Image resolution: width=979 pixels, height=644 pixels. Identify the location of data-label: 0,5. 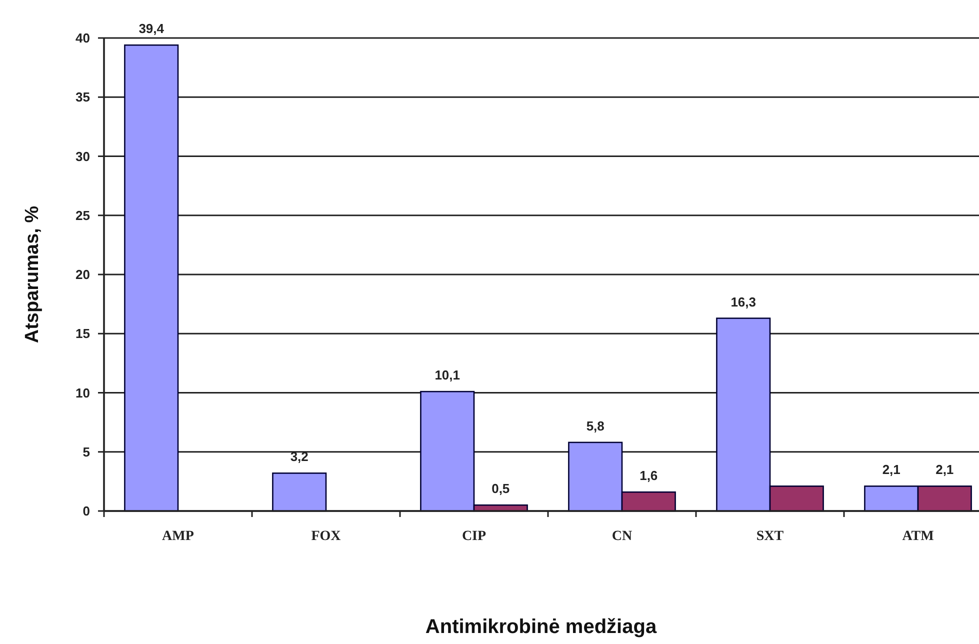
(501, 488).